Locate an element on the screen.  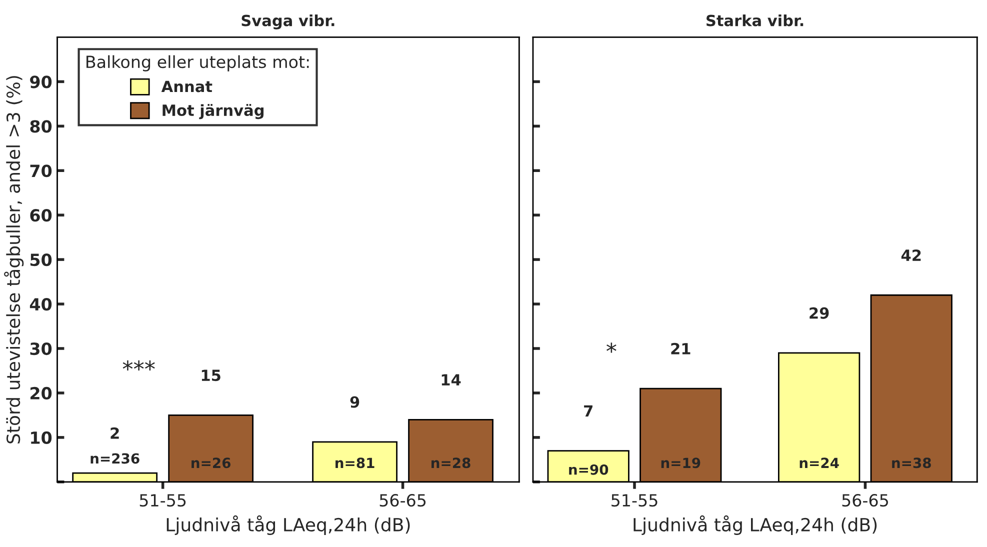
data-label: 7 is located at coordinates (588, 410).